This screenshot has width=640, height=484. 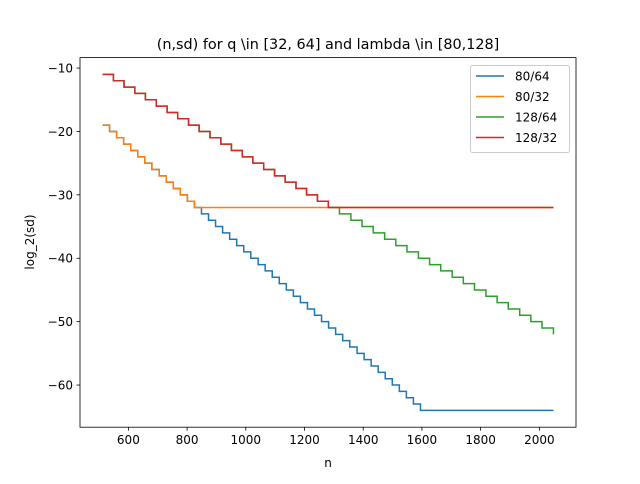 What do you see at coordinates (539, 440) in the screenshot?
I see `x-tick-label: 2000` at bounding box center [539, 440].